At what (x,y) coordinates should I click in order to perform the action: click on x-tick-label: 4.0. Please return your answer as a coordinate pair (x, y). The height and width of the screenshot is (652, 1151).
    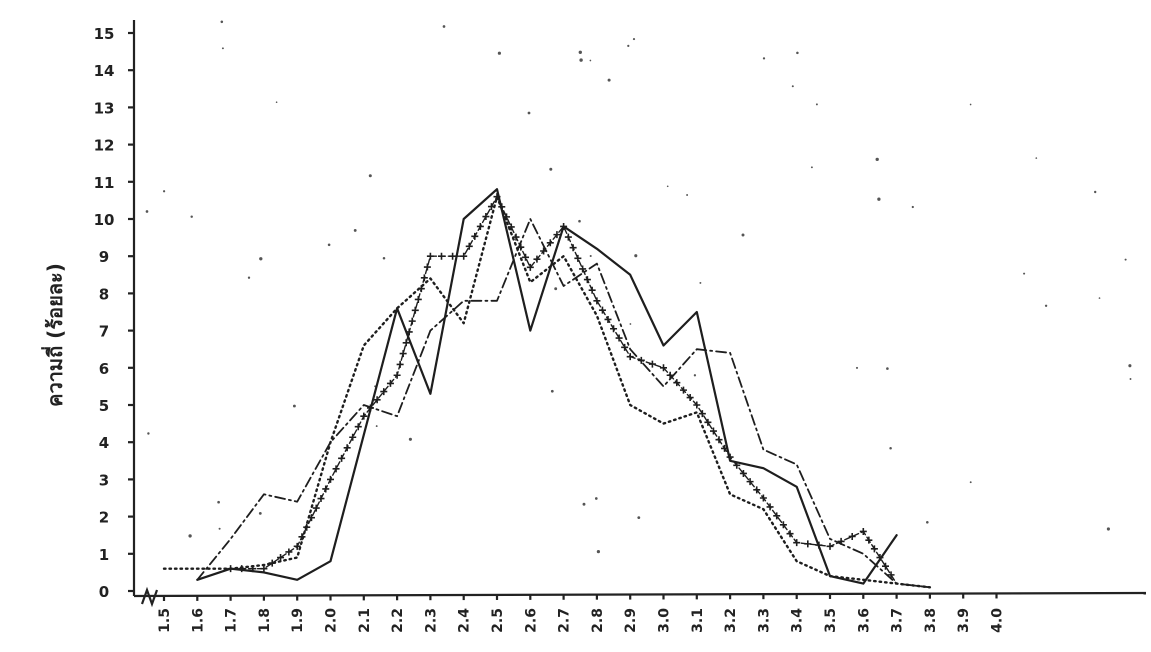
    Looking at the image, I should click on (998, 620).